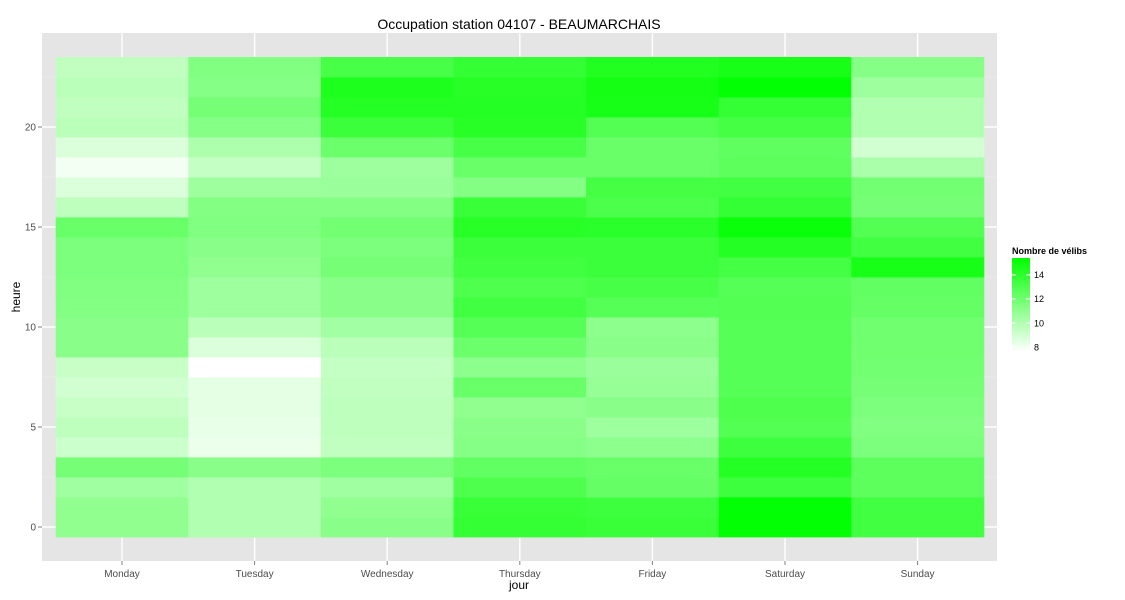  Describe the element at coordinates (1021, 305) in the screenshot. I see `legend-colorbar` at that location.